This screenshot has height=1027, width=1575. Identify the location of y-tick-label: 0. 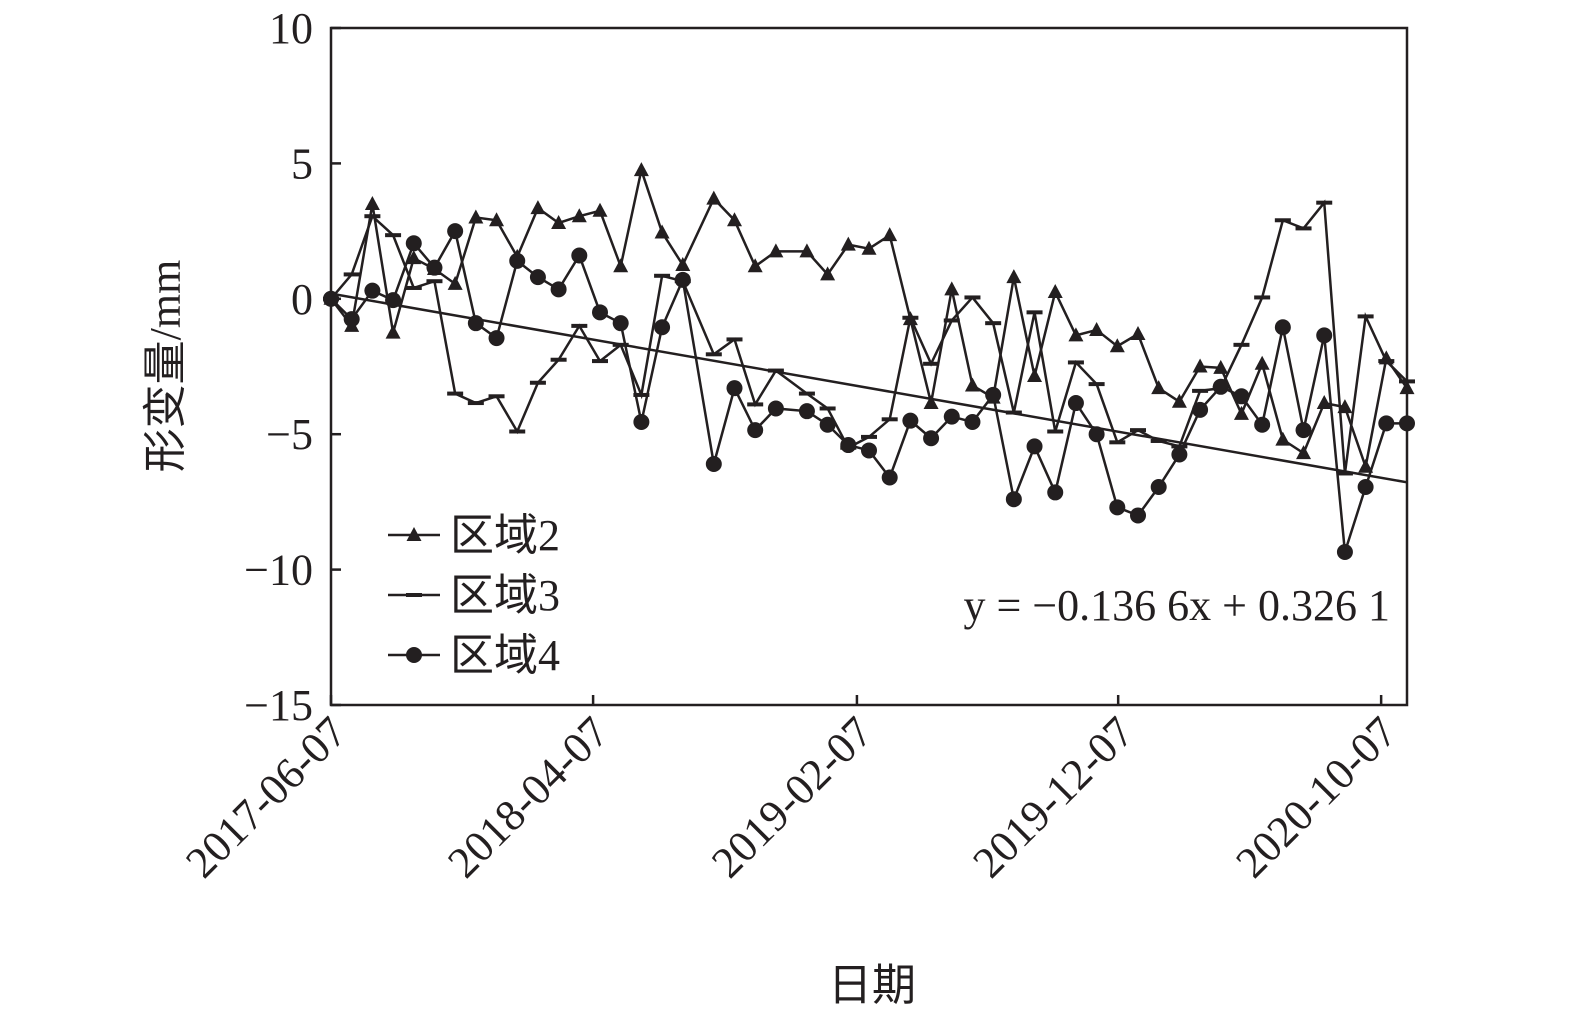
(302, 299).